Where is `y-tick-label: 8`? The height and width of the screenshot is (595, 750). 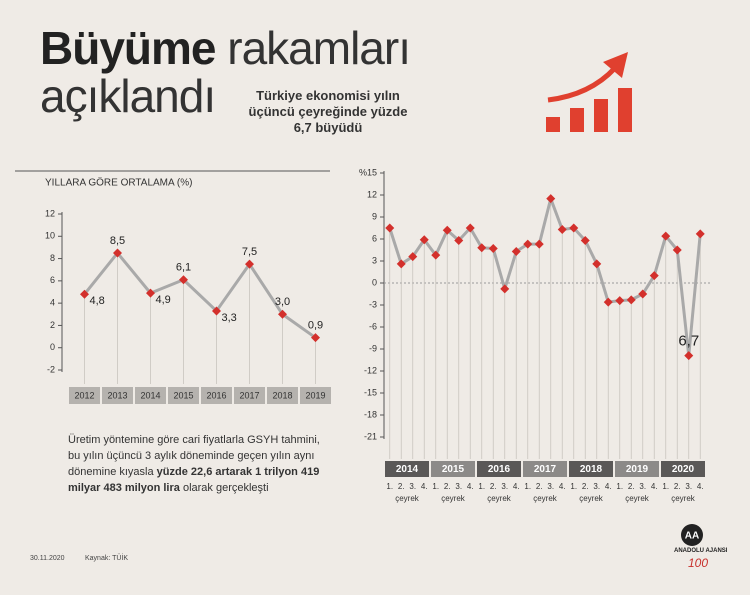
y-tick-label: 8 is located at coordinates (52, 258).